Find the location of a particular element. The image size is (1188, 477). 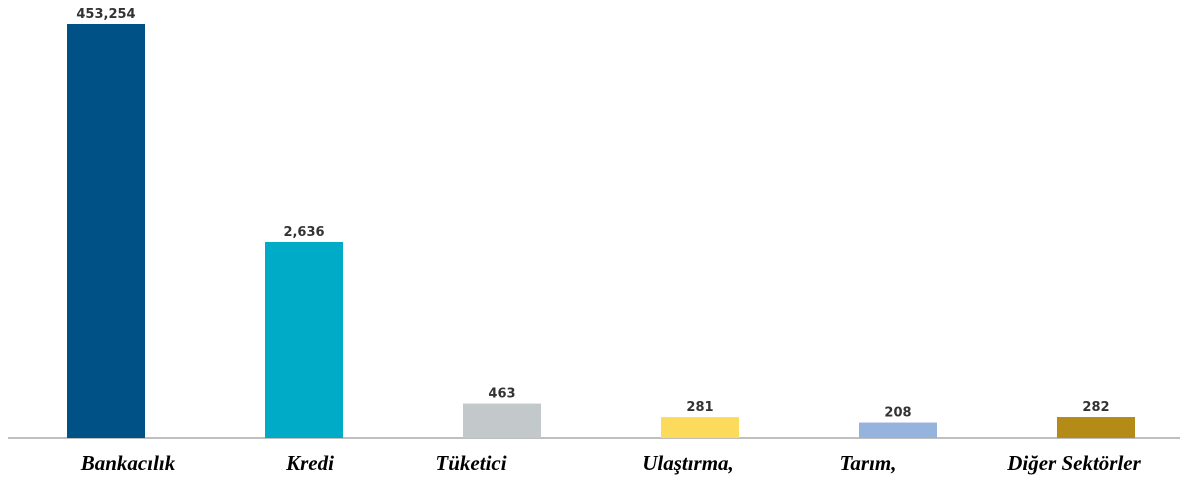

value-label-5: 208 is located at coordinates (897, 413).